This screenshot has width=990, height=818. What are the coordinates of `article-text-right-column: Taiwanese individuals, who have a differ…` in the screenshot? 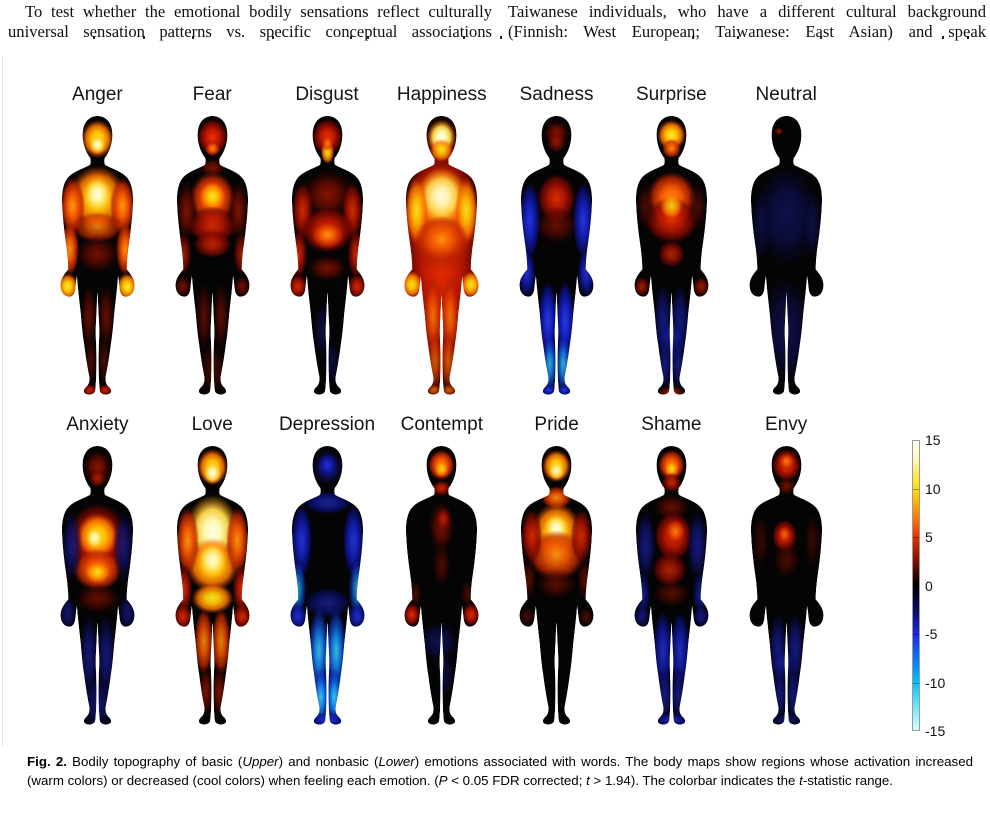 It's located at (747, 21).